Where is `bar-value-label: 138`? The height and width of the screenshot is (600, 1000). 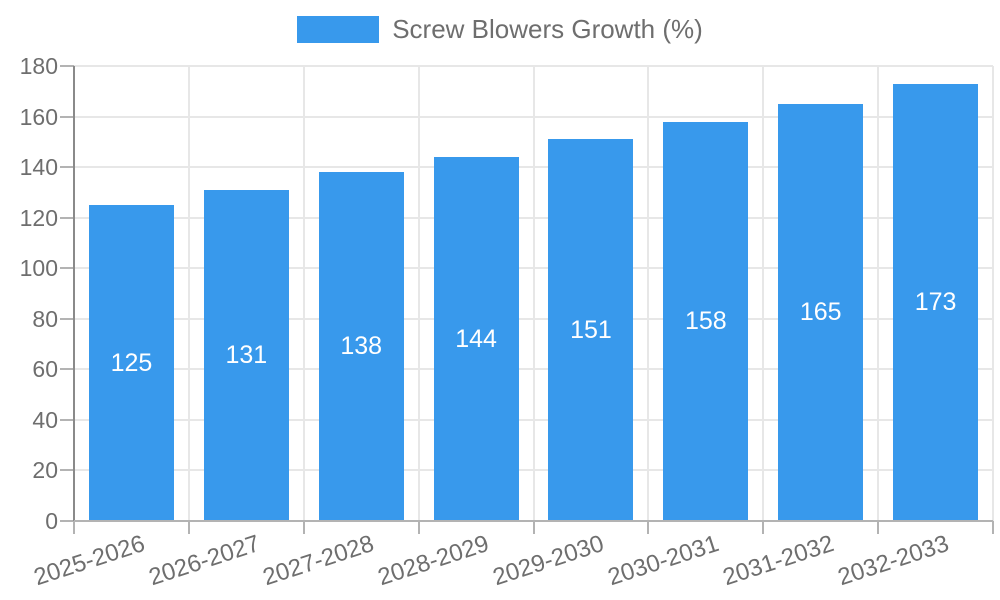 bar-value-label: 138 is located at coordinates (361, 346).